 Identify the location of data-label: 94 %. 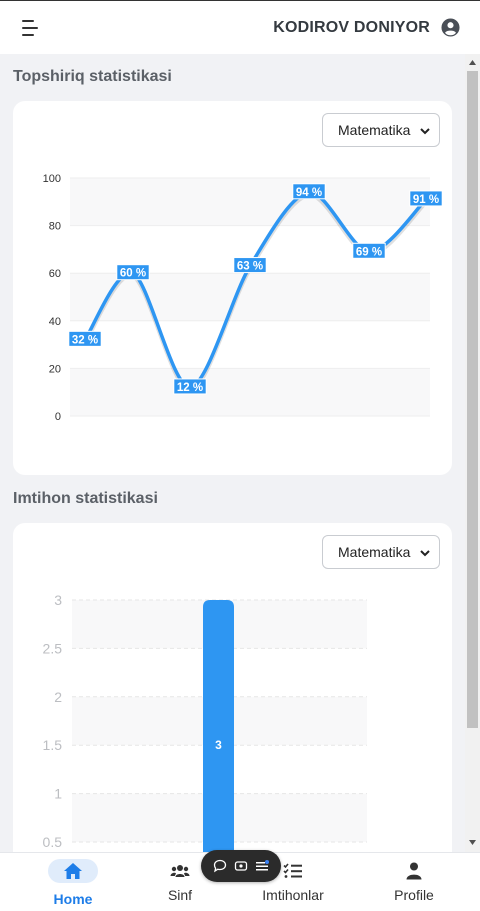
(309, 191).